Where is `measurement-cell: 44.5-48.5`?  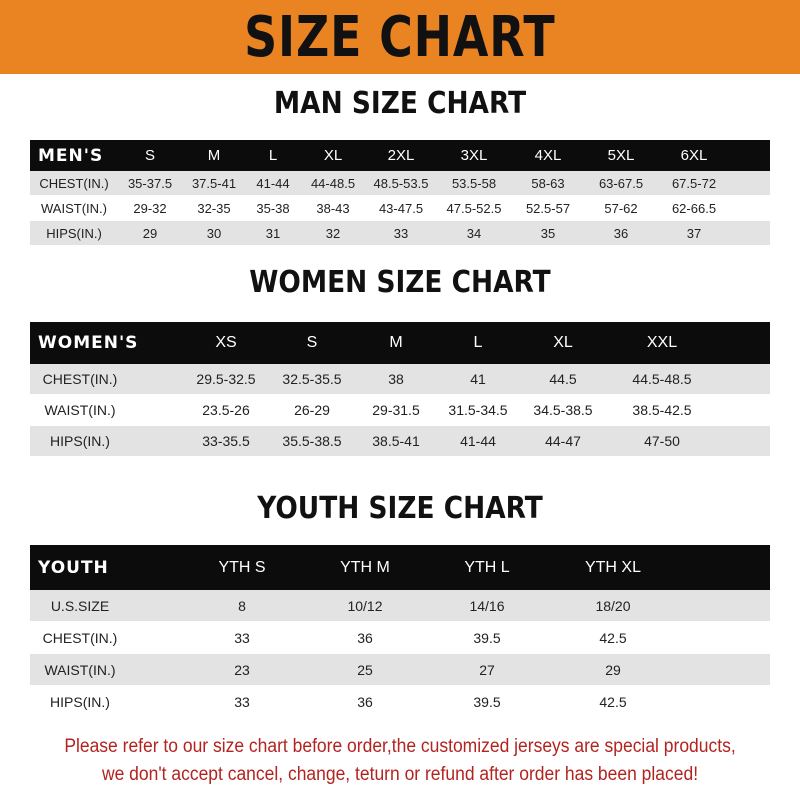 measurement-cell: 44.5-48.5 is located at coordinates (662, 379).